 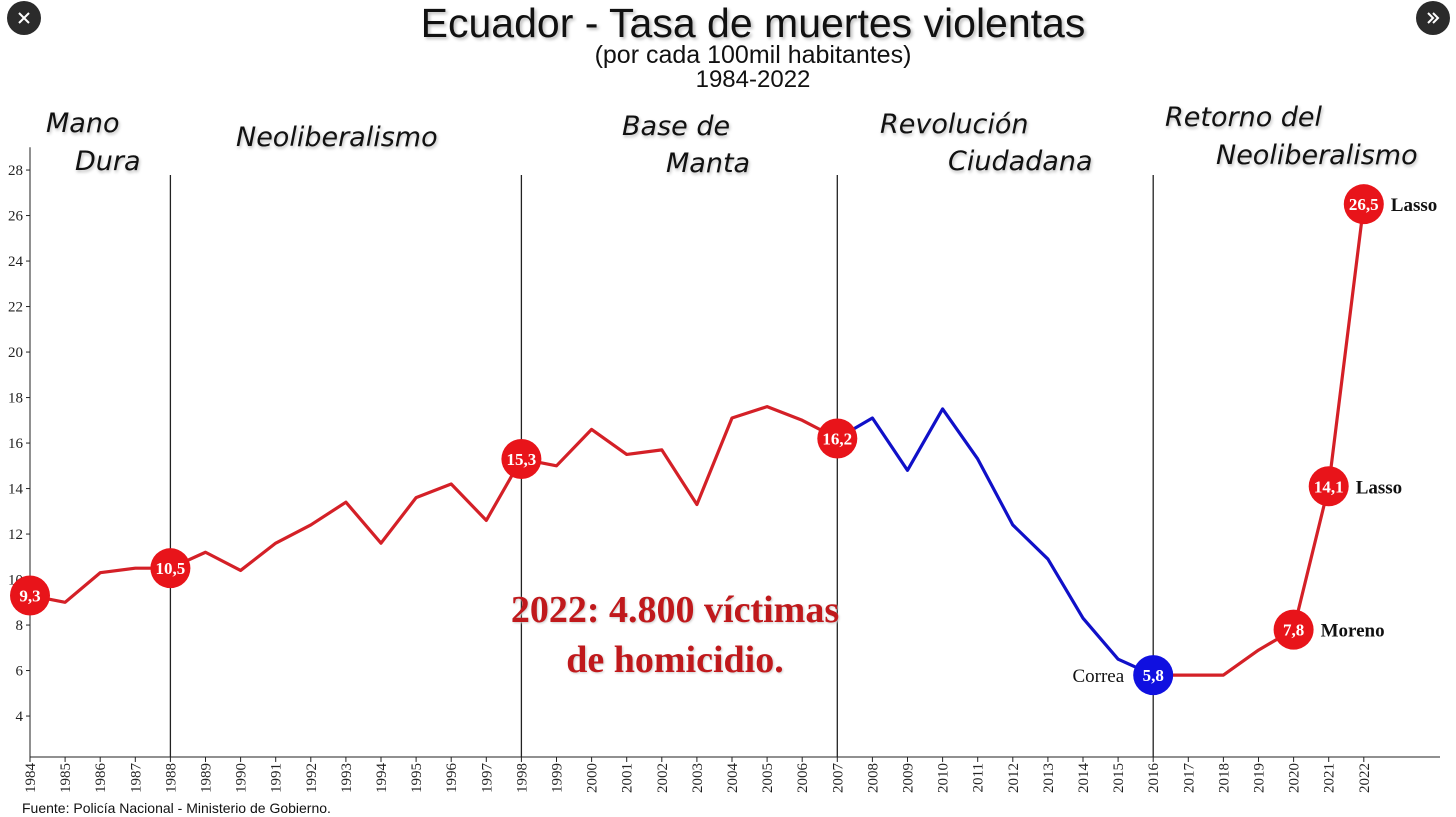 I want to click on y-tick-label: 20, so click(x=15, y=353).